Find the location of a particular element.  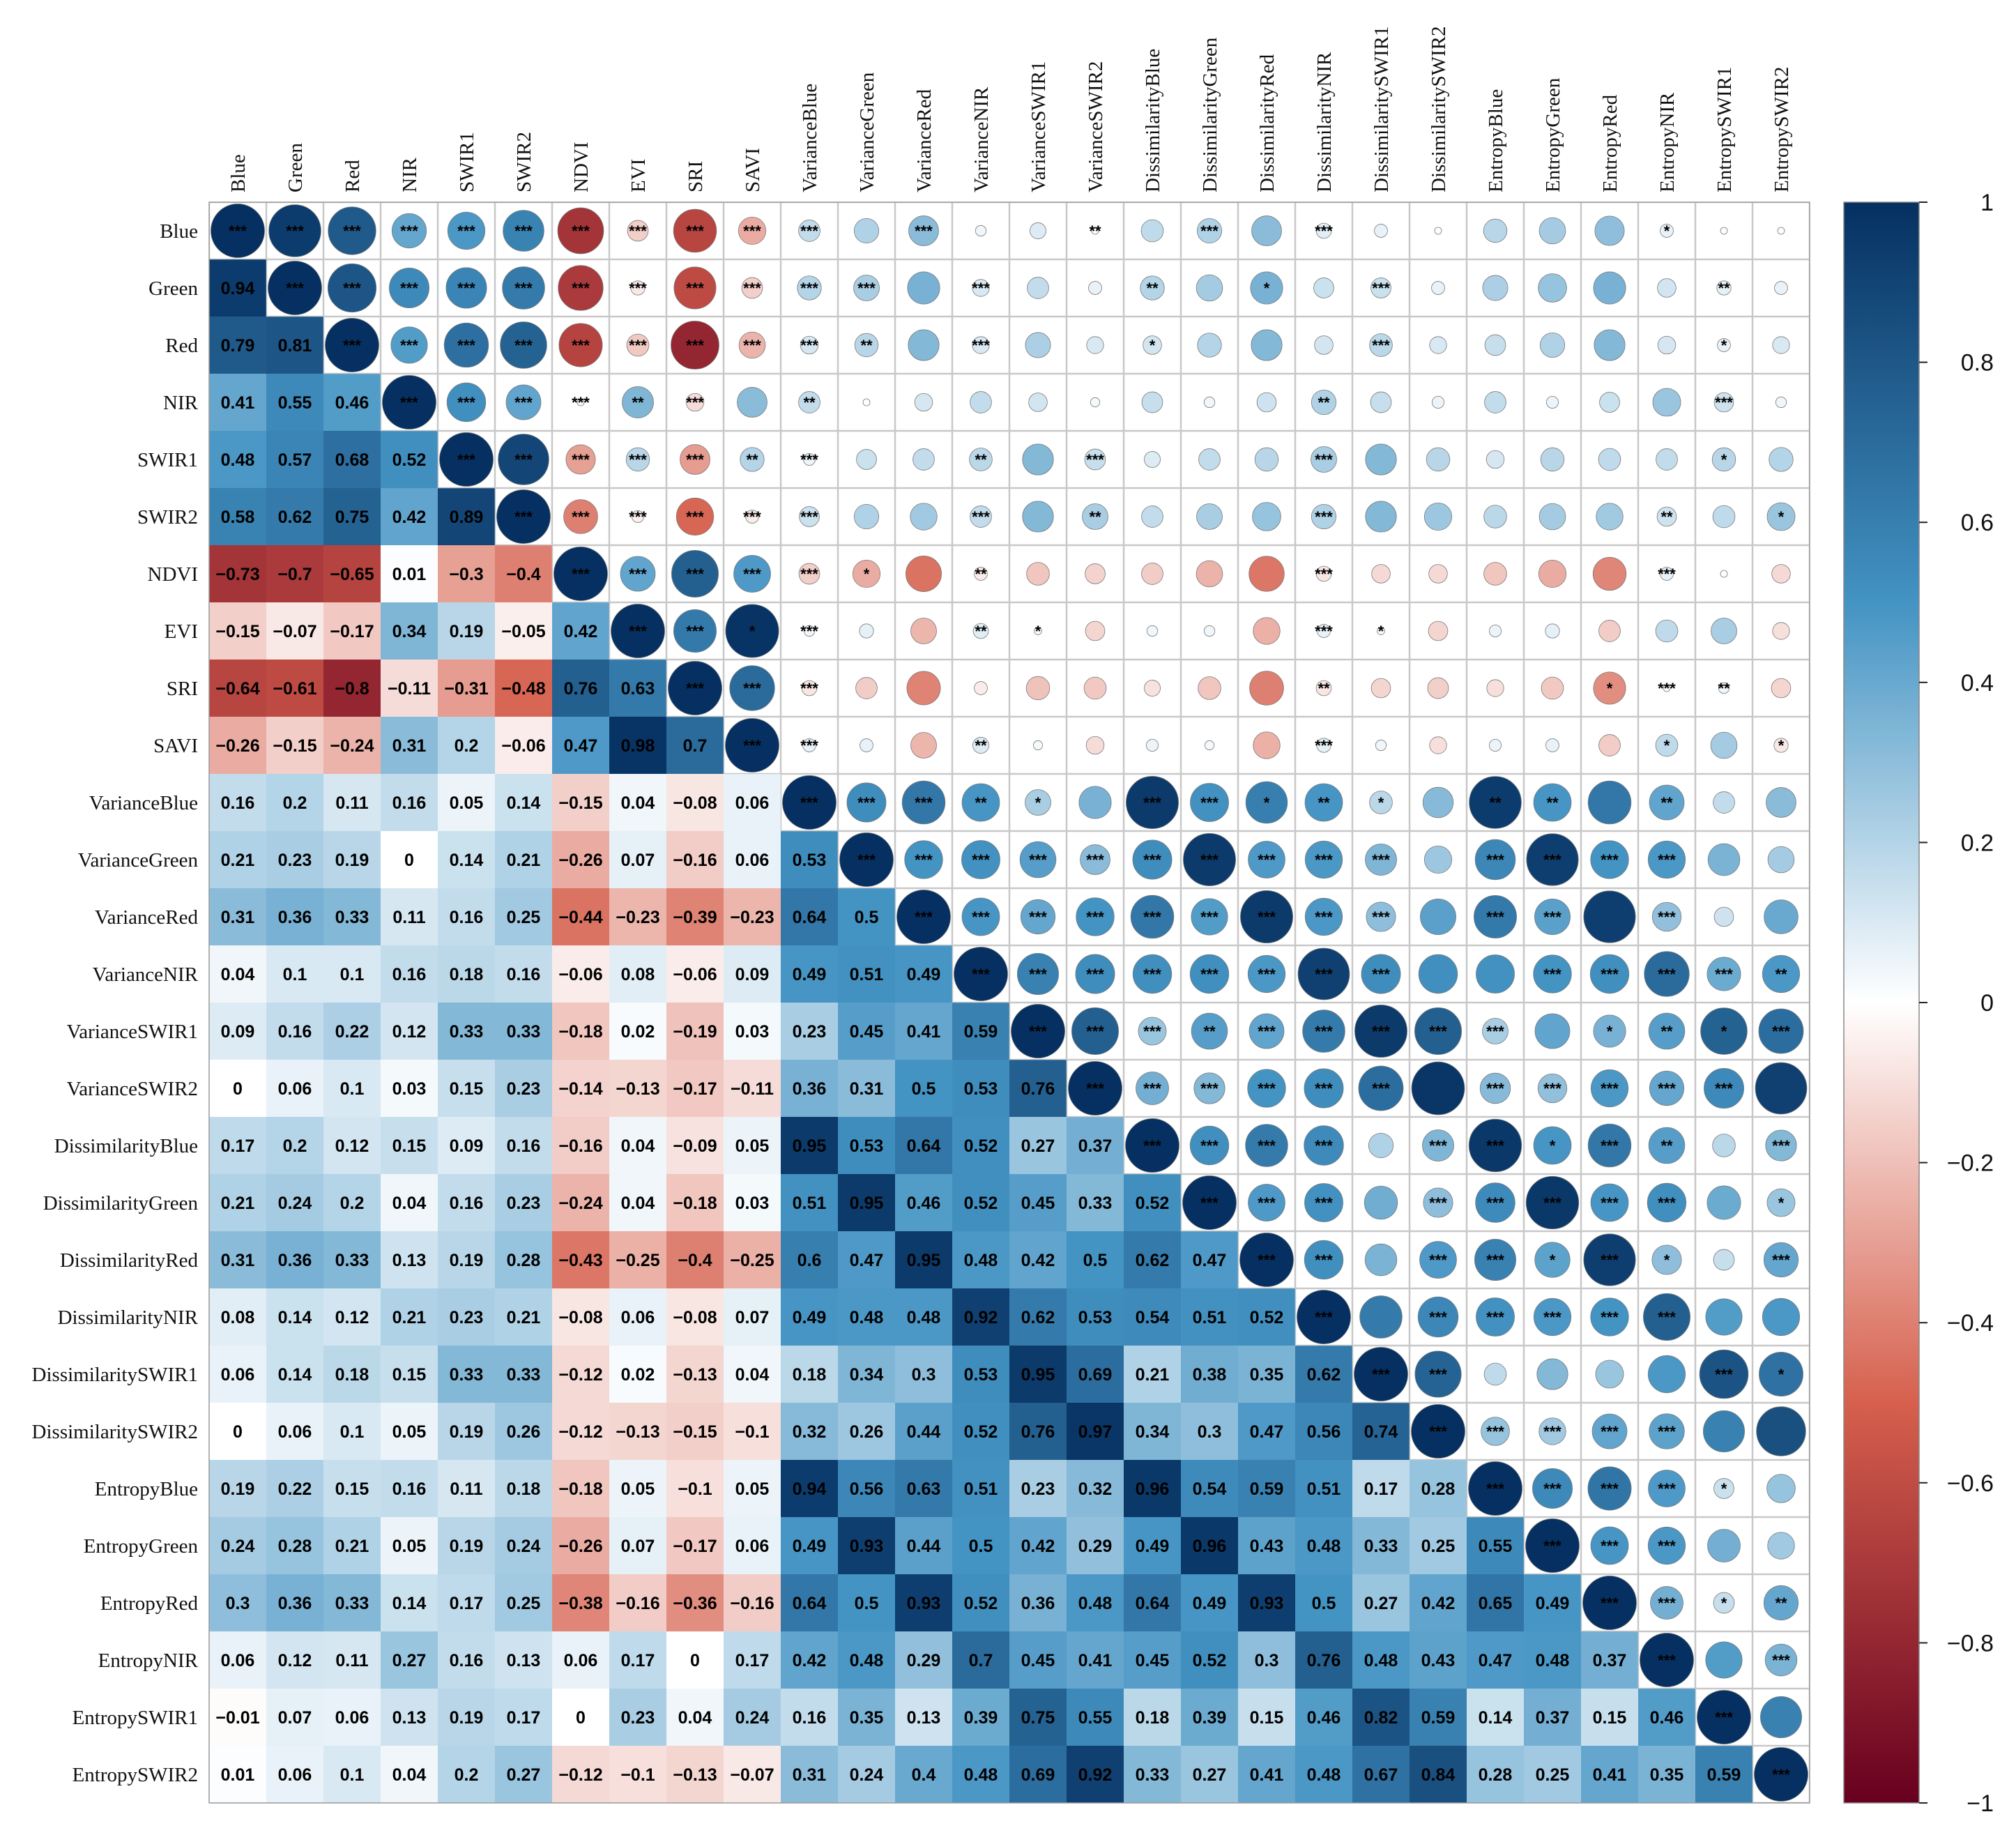

cell-value-label: 0.33 is located at coordinates (1153, 1775).